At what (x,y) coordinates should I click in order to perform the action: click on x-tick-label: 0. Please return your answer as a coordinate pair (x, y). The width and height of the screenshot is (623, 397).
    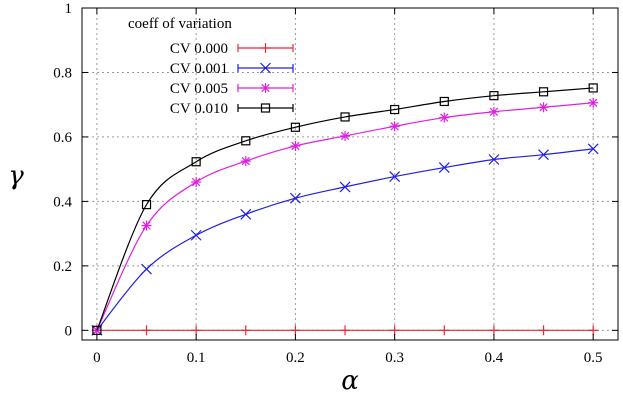
    Looking at the image, I should click on (97, 358).